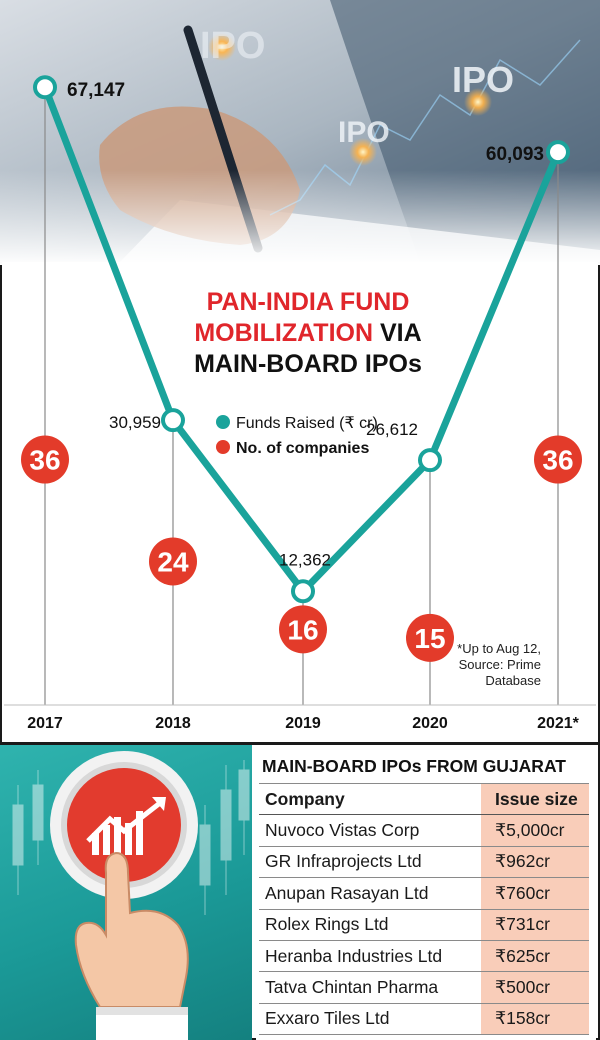 The height and width of the screenshot is (1040, 600). I want to click on year-label-3: 2020, so click(430, 723).